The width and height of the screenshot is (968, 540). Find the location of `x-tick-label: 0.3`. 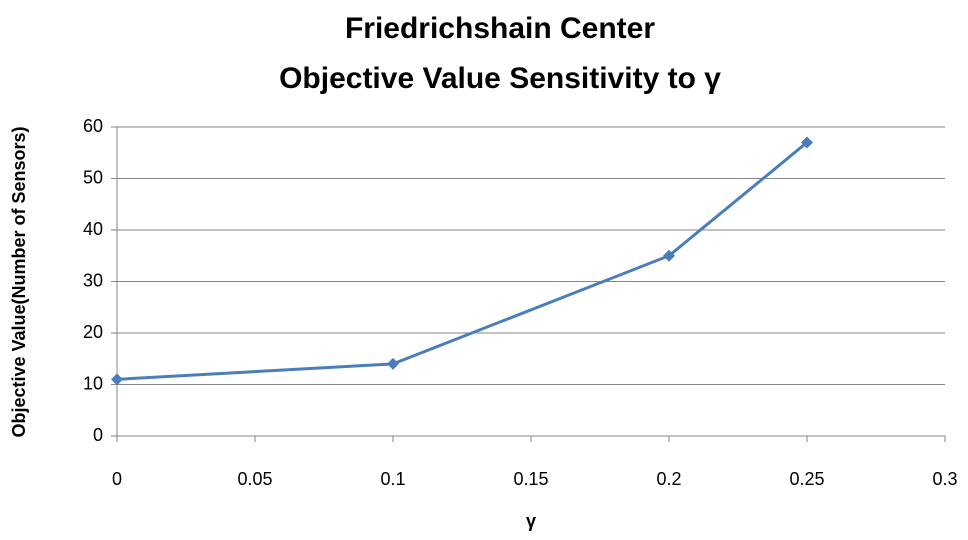

x-tick-label: 0.3 is located at coordinates (944, 479).